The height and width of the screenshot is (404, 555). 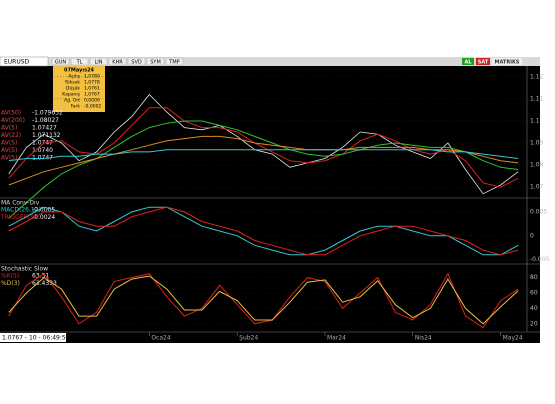 What do you see at coordinates (540, 259) in the screenshot?
I see `y-tick-label: -0.005` at bounding box center [540, 259].